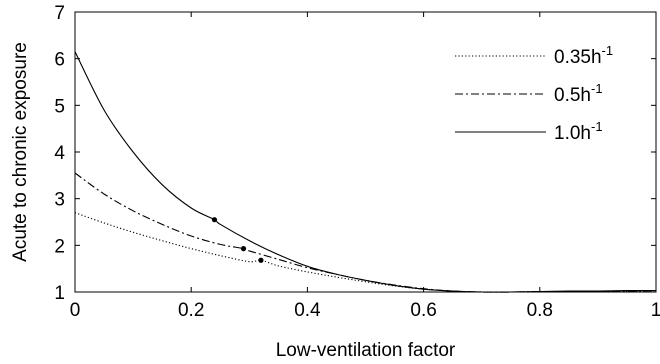 The image size is (660, 364). Describe the element at coordinates (423, 310) in the screenshot. I see `x-tick-label: 0.6` at that location.